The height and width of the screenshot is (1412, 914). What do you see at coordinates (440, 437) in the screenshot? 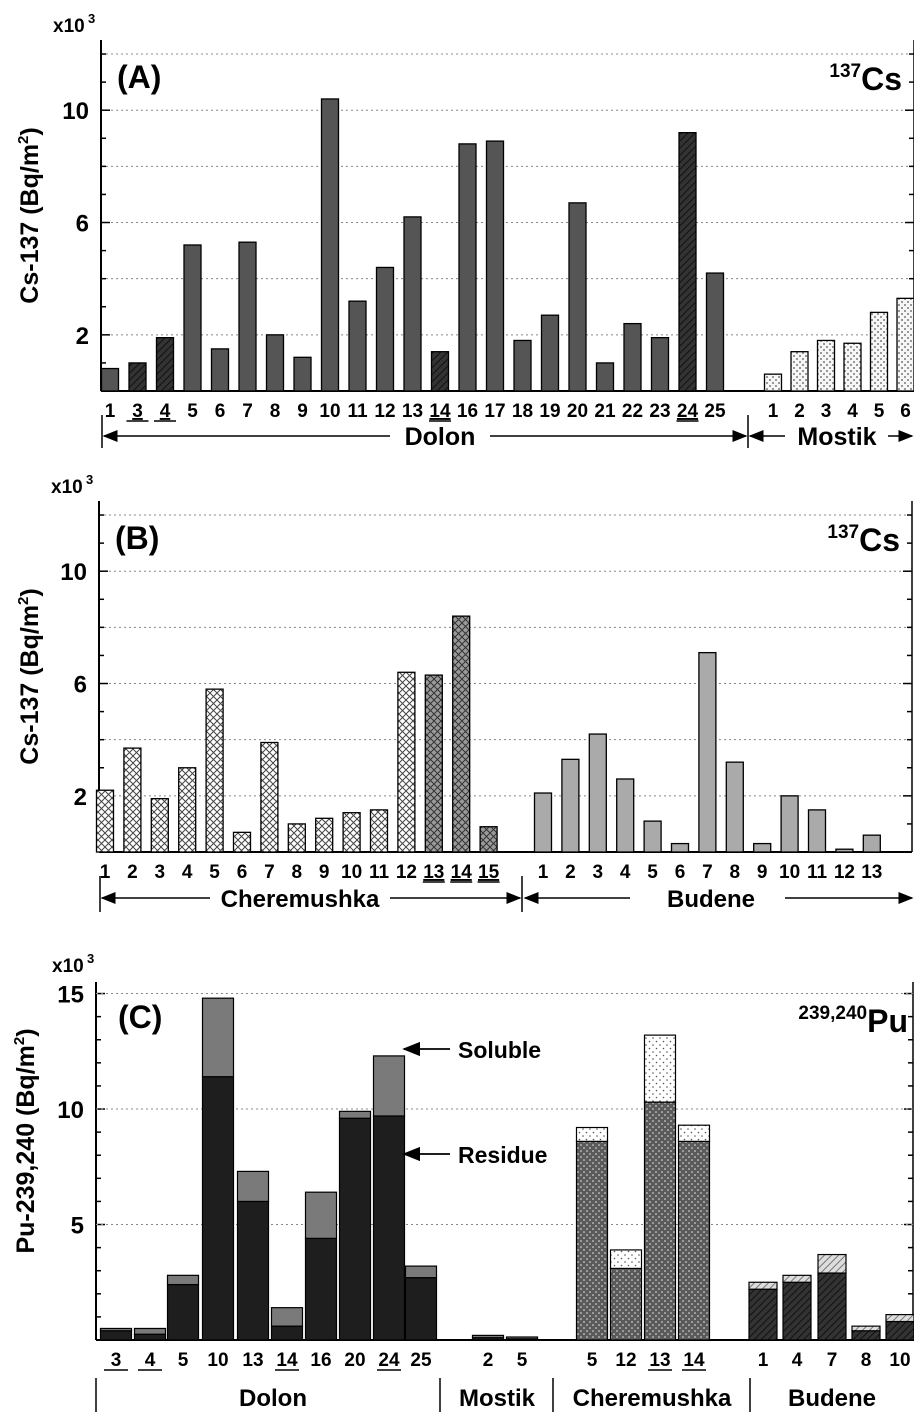
I see `group-label-dolon: Dolon` at bounding box center [440, 437].